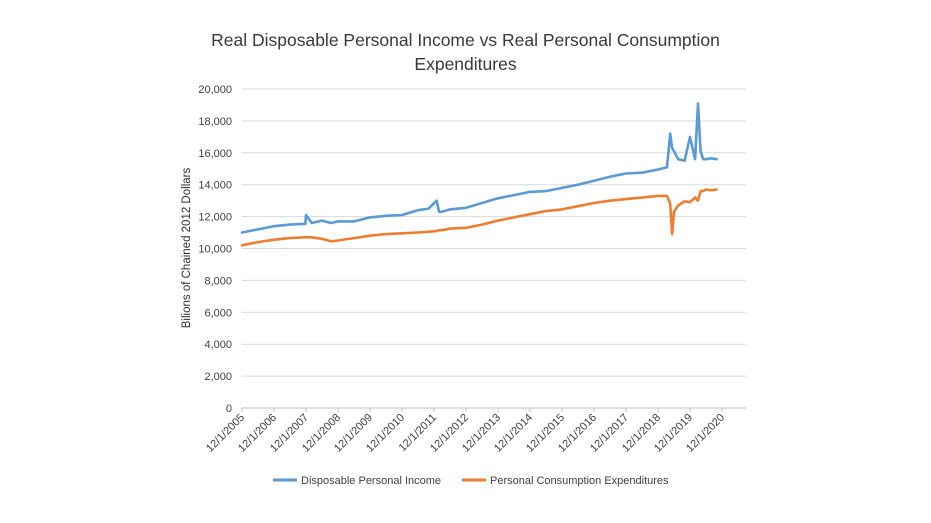  Describe the element at coordinates (371, 481) in the screenshot. I see `legend-label: Disposable Personal Income` at that location.